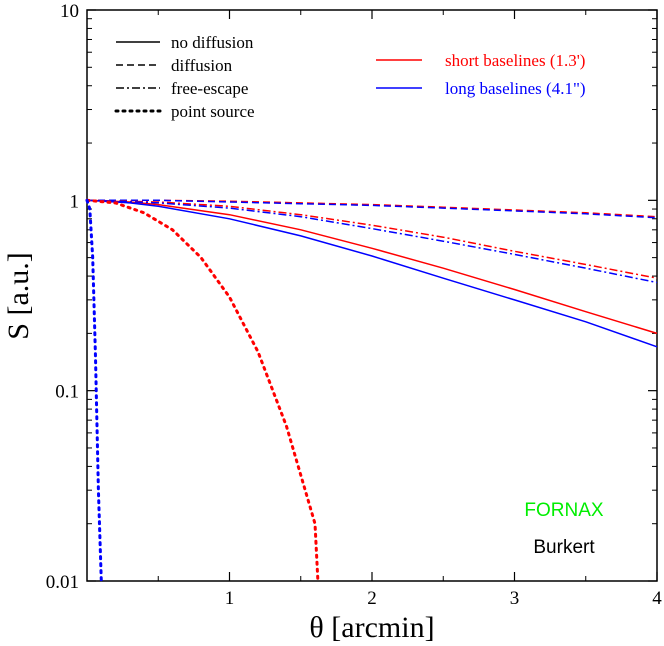  What do you see at coordinates (209, 88) in the screenshot?
I see `legend-label: free-escape` at bounding box center [209, 88].